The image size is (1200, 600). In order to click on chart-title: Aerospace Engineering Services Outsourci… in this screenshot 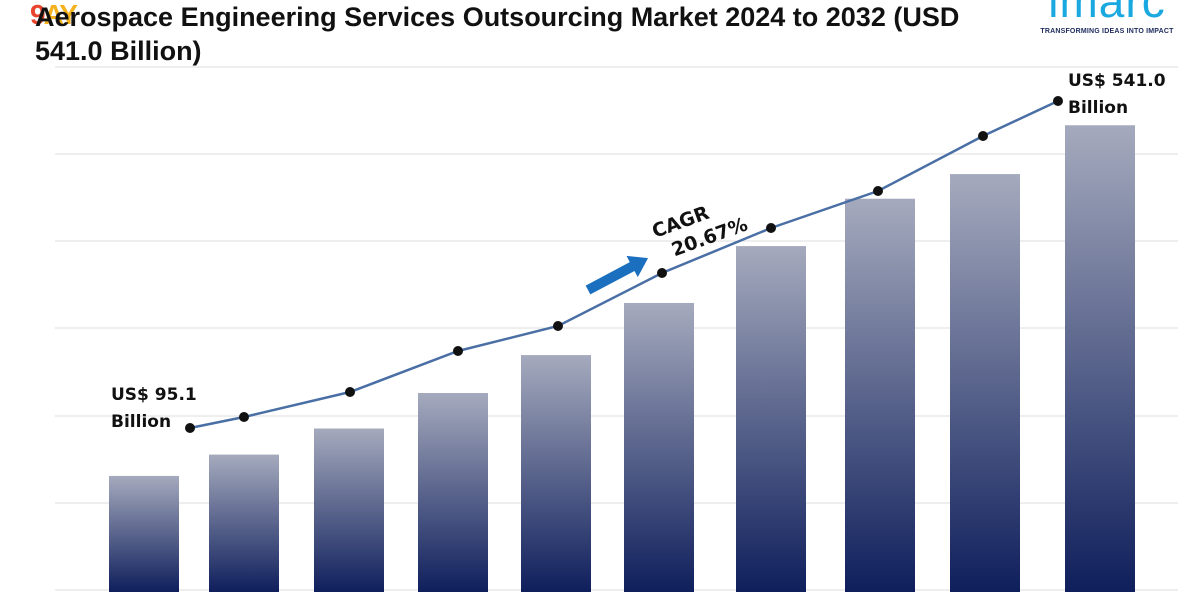, I will do `click(497, 34)`.